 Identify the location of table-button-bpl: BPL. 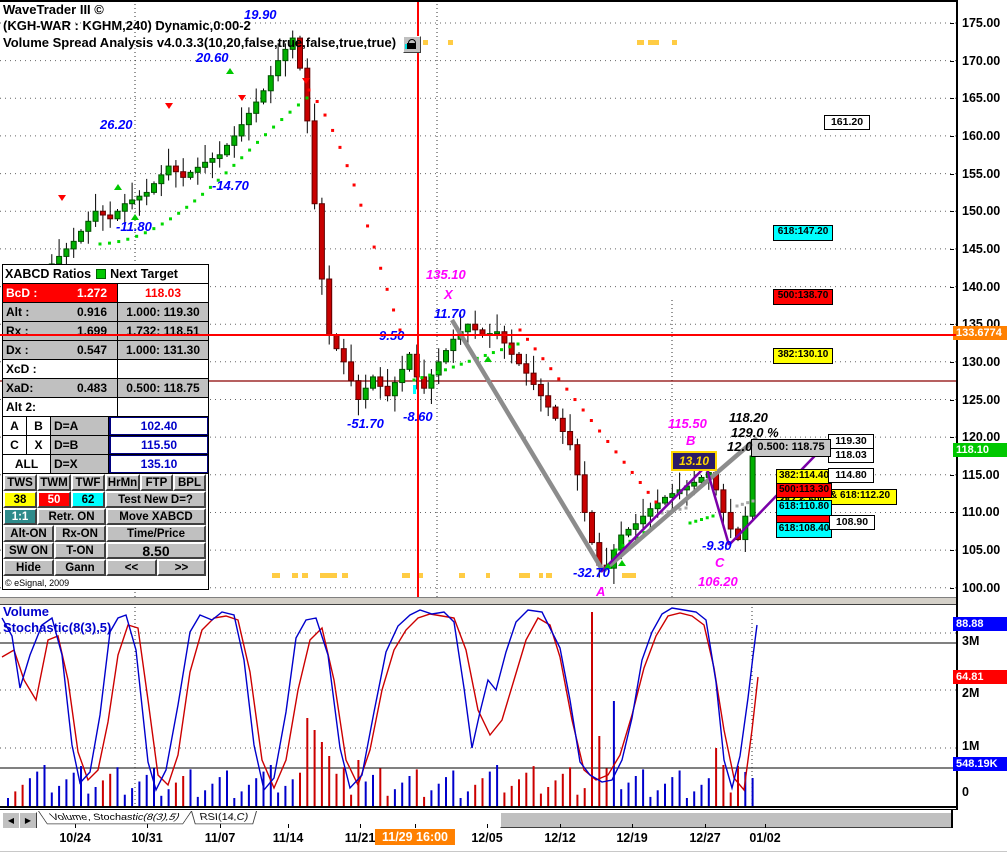
(189, 482).